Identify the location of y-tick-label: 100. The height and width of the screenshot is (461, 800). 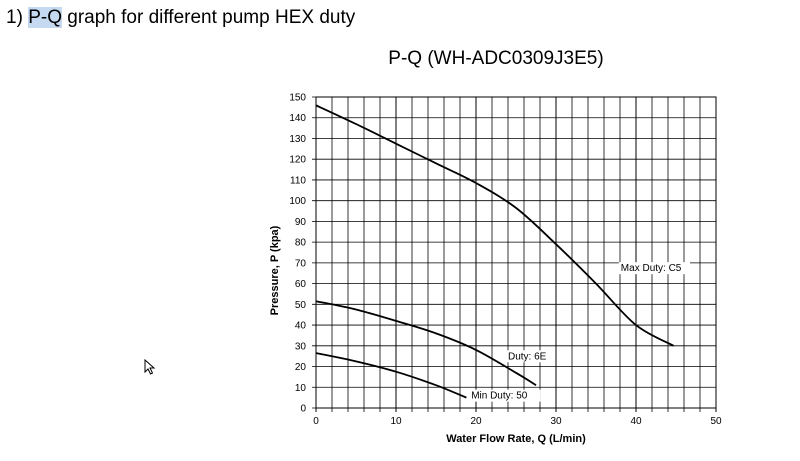
(297, 201).